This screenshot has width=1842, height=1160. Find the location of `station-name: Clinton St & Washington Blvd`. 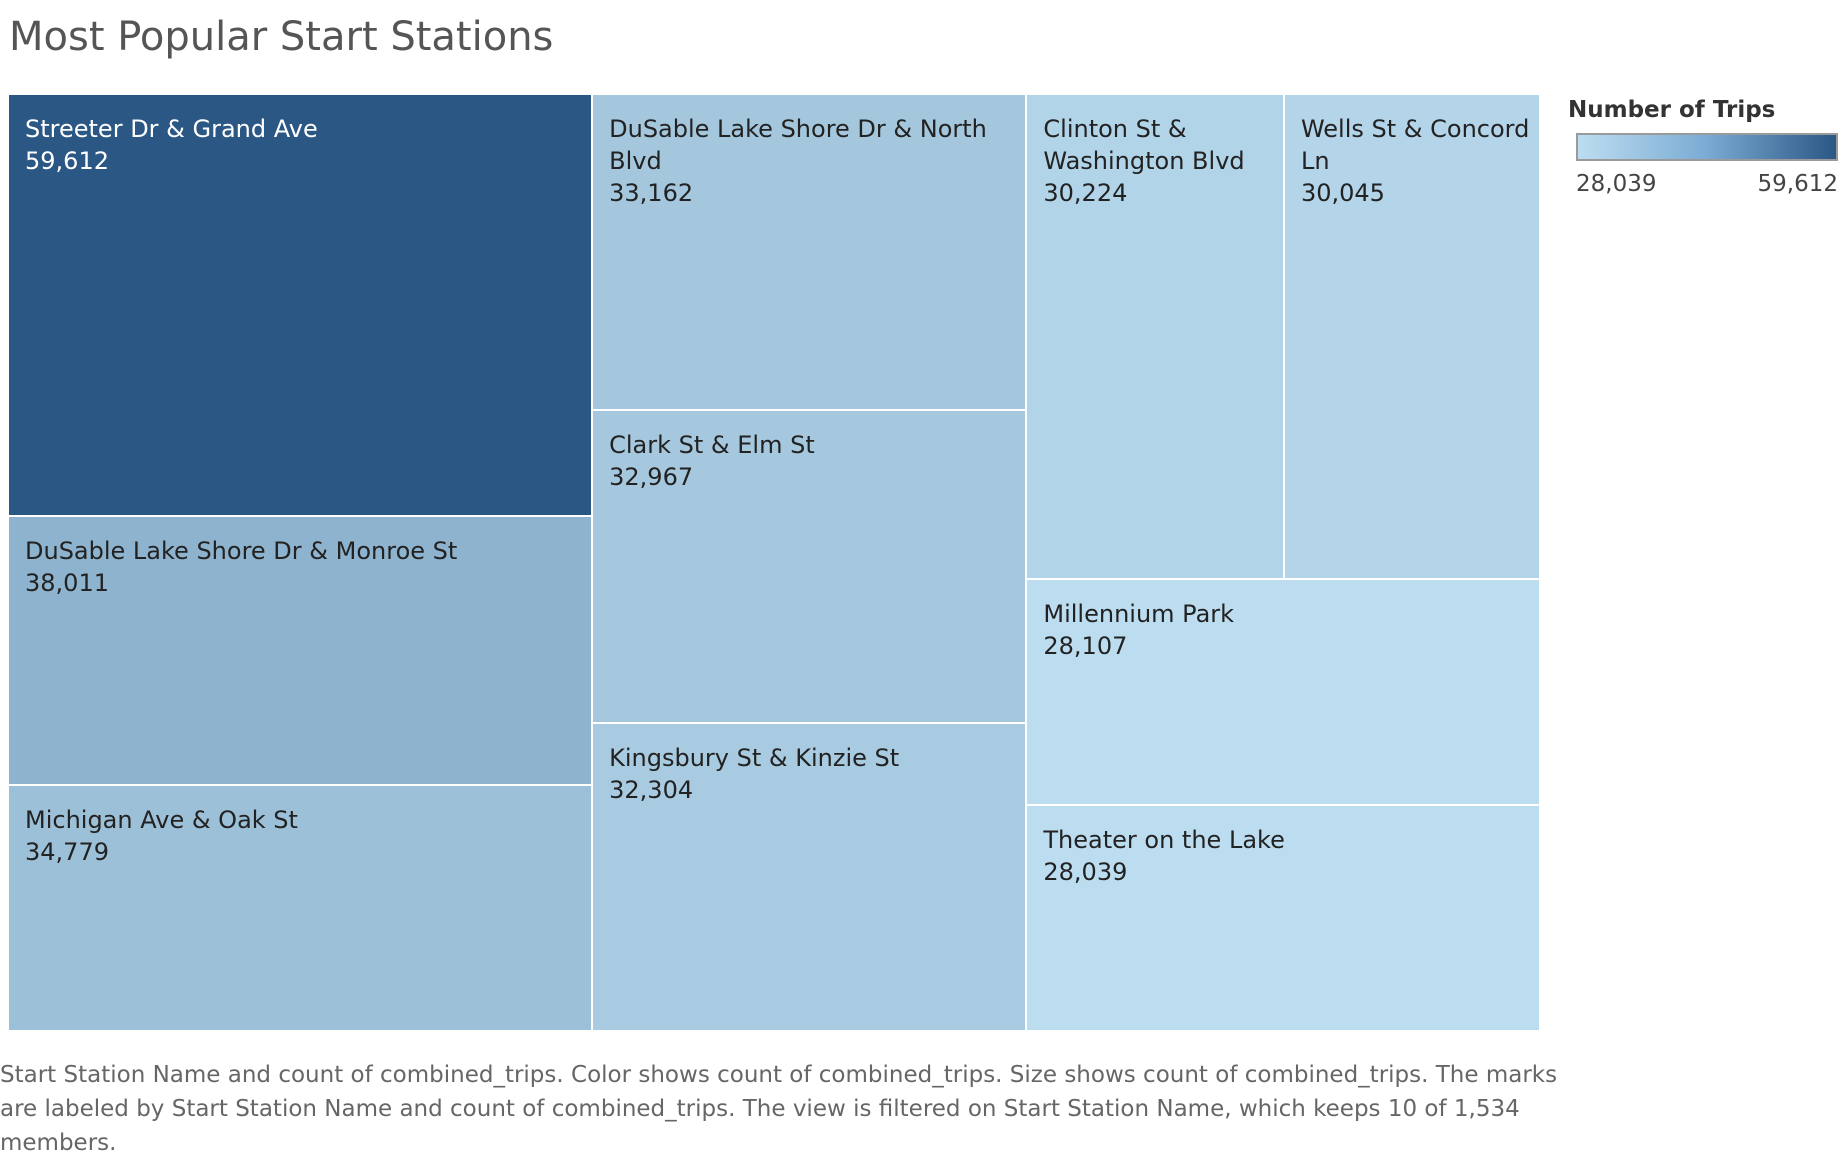

station-name: Clinton St & Washington Blvd is located at coordinates (1144, 145).